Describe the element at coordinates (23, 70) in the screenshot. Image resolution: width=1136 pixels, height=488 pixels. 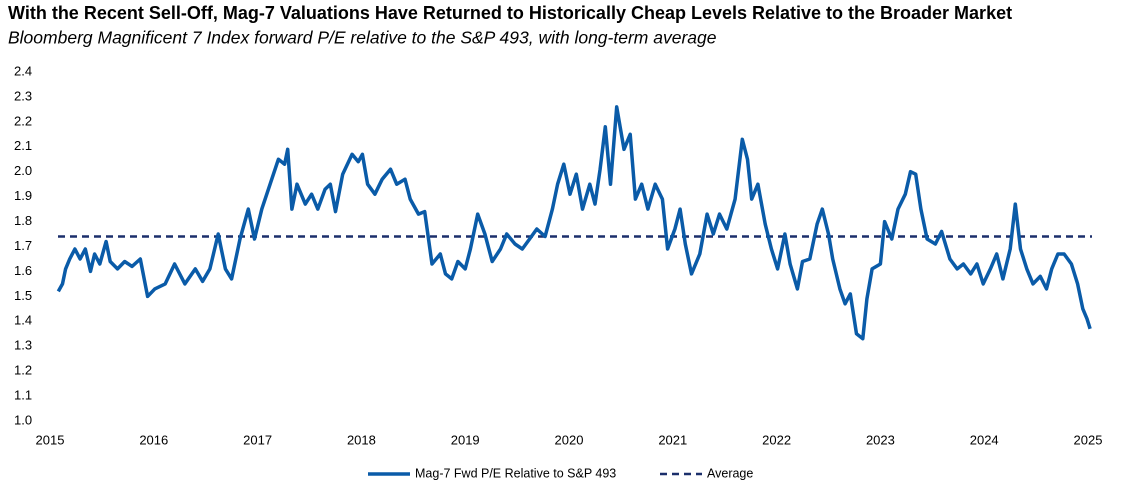
I see `y-tick-label: 2.4` at that location.